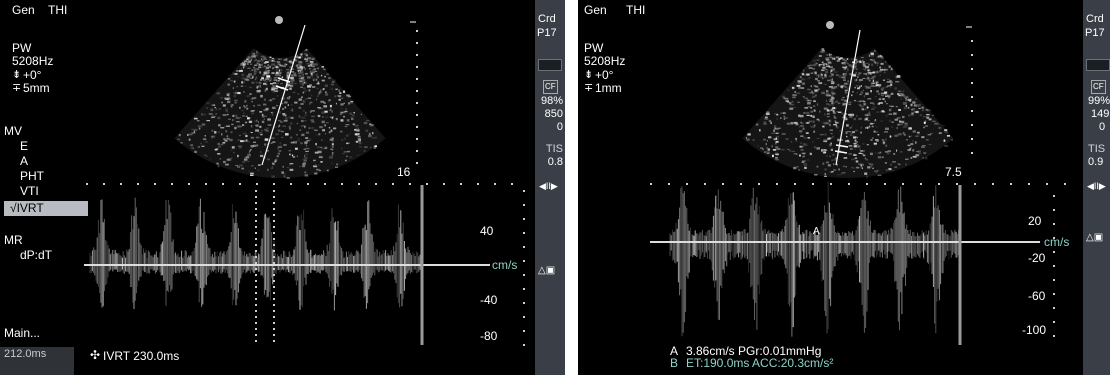 The height and width of the screenshot is (375, 1110). What do you see at coordinates (1096, 162) in the screenshot?
I see `tis-value: 0.9` at bounding box center [1096, 162].